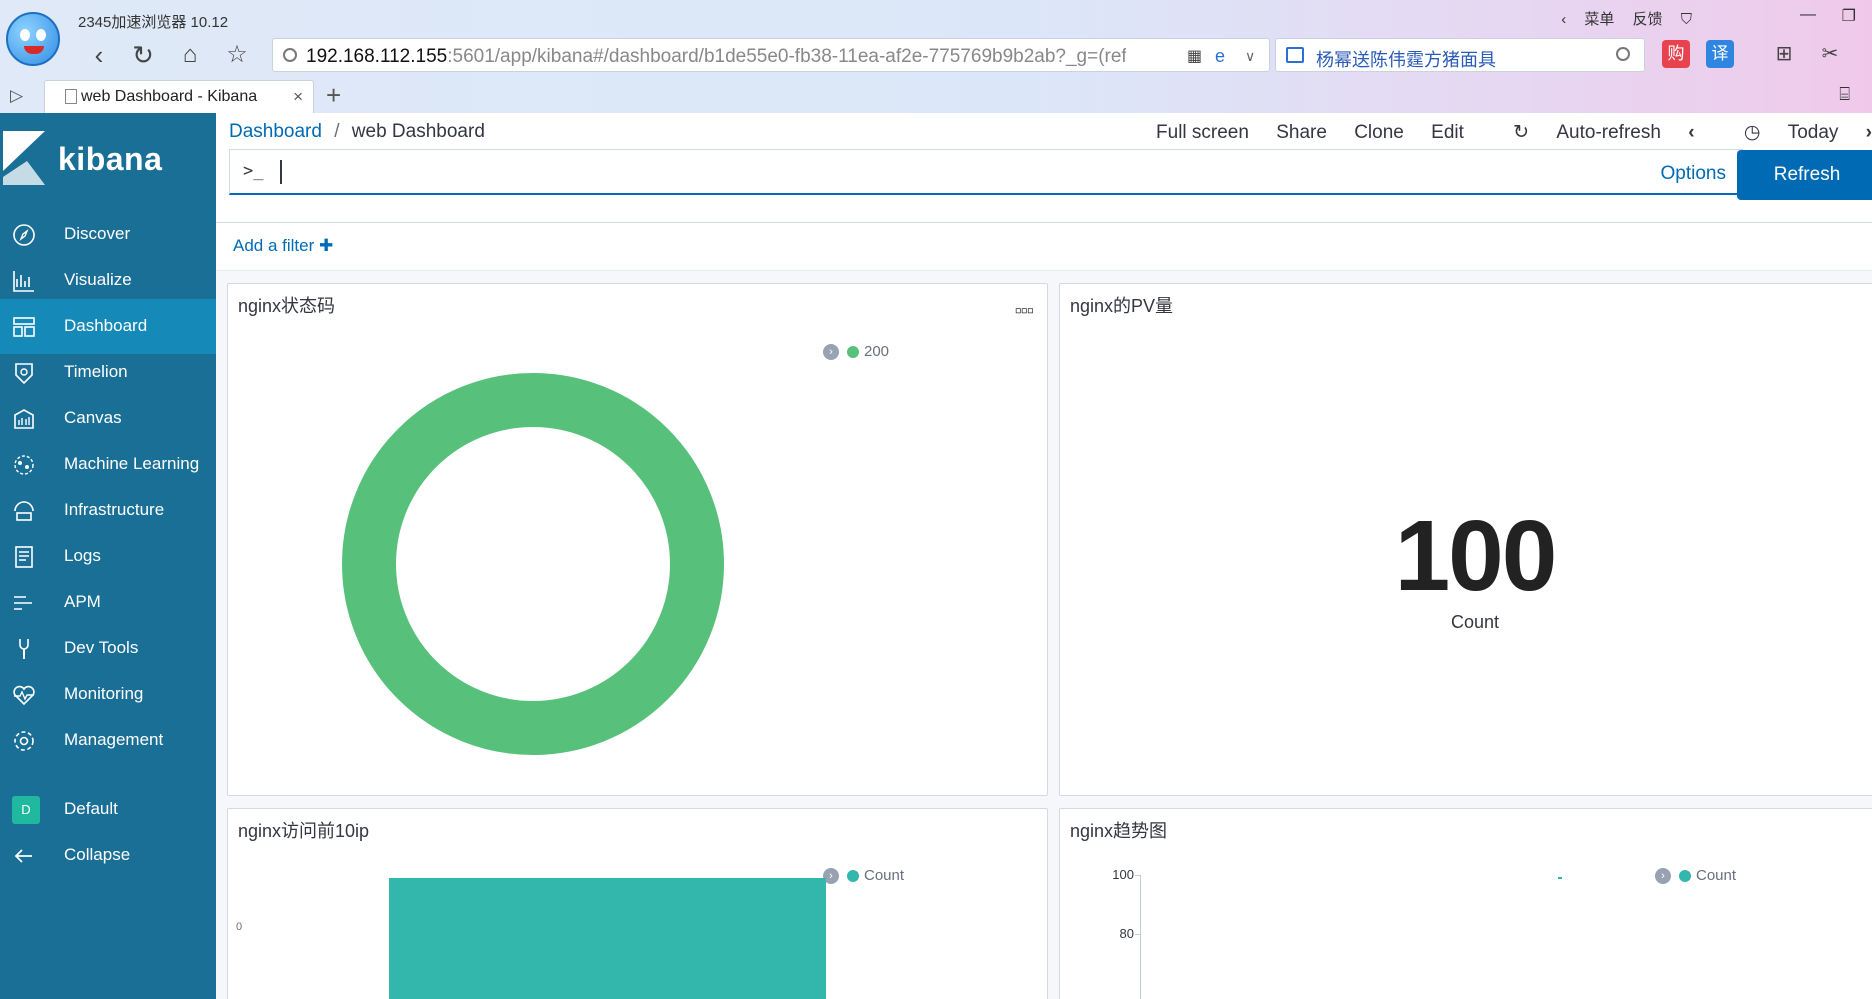 The image size is (1872, 999). I want to click on sidebar-item-canvas: Canvas, so click(108, 418).